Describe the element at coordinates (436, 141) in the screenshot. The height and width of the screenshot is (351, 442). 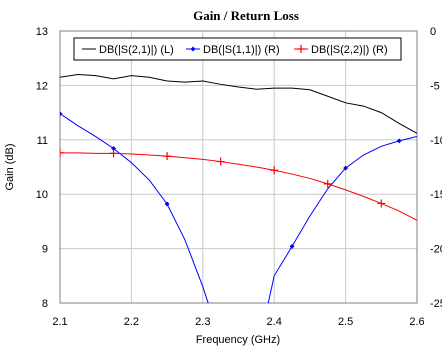
I see `y-tick-label-right: -10` at that location.